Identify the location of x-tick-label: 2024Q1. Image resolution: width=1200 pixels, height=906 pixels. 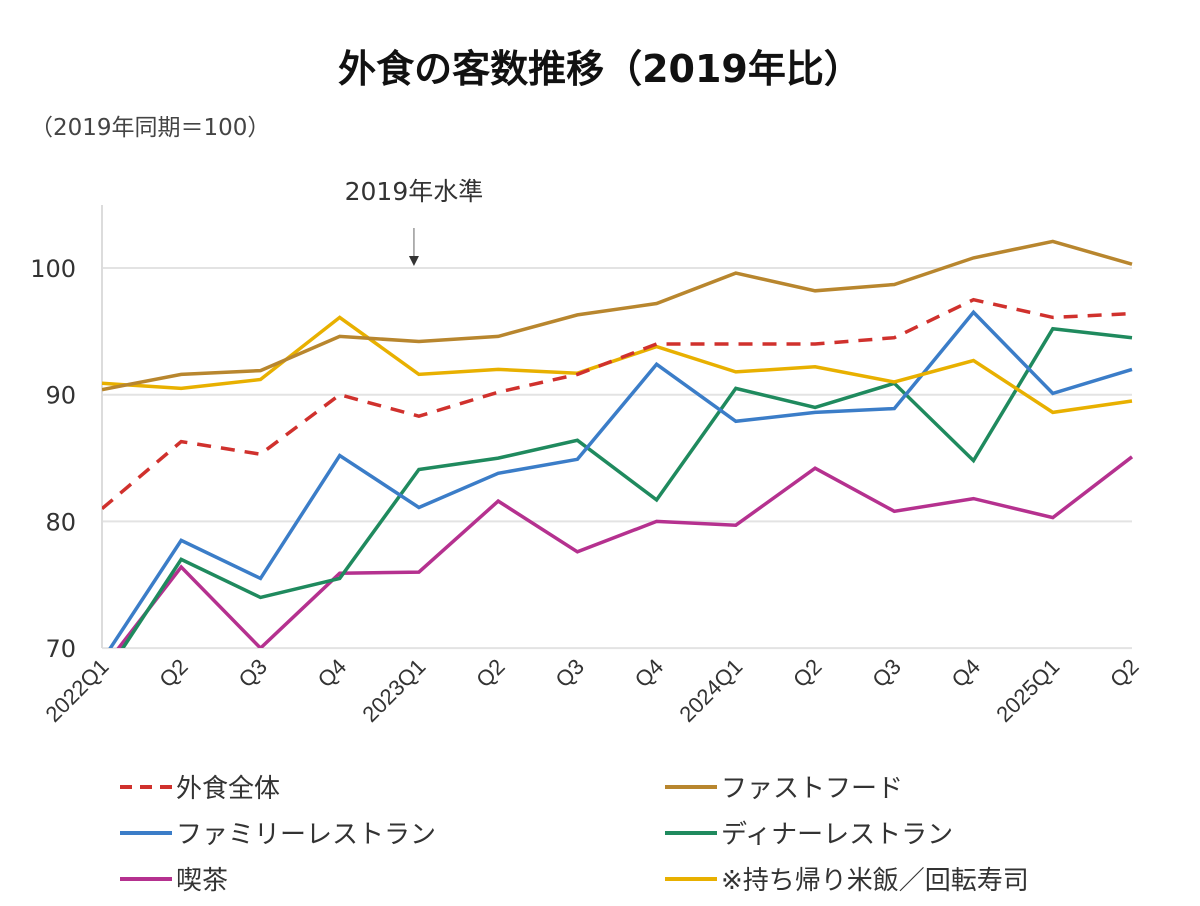
(710, 690).